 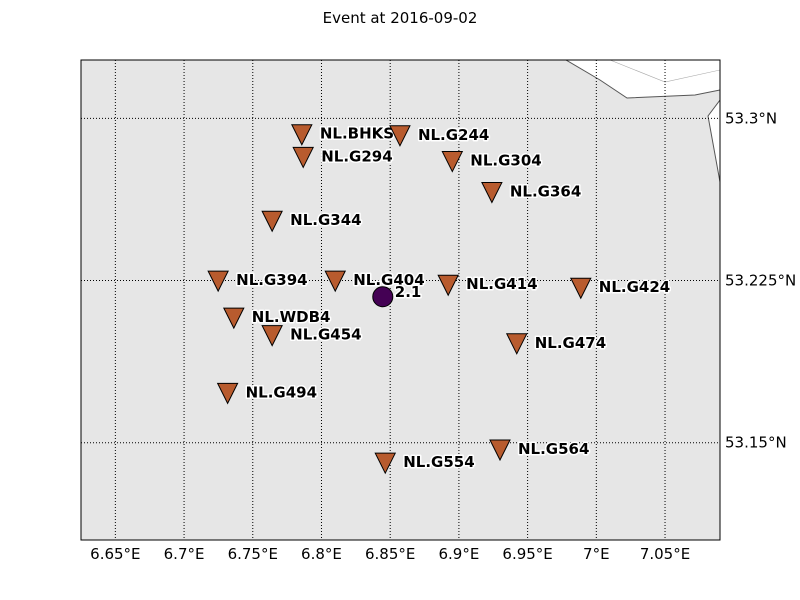 I want to click on station-marker: NL.G404, so click(x=375, y=281).